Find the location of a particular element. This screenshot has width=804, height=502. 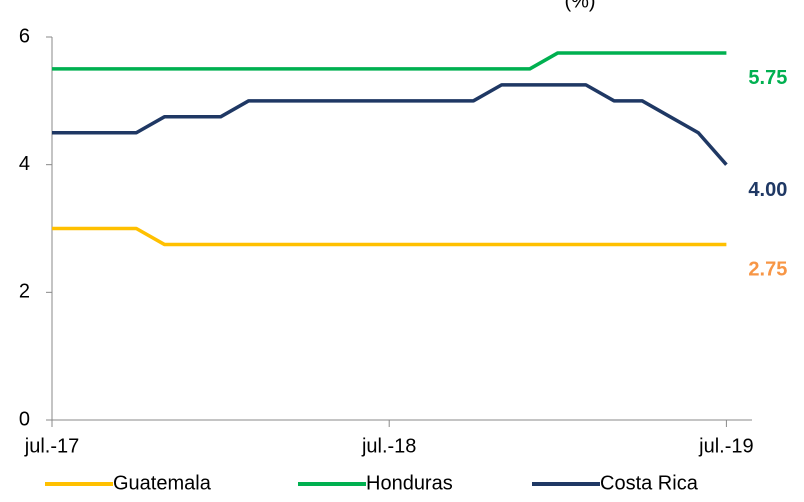

y-tick-label: 4 is located at coordinates (24, 164).